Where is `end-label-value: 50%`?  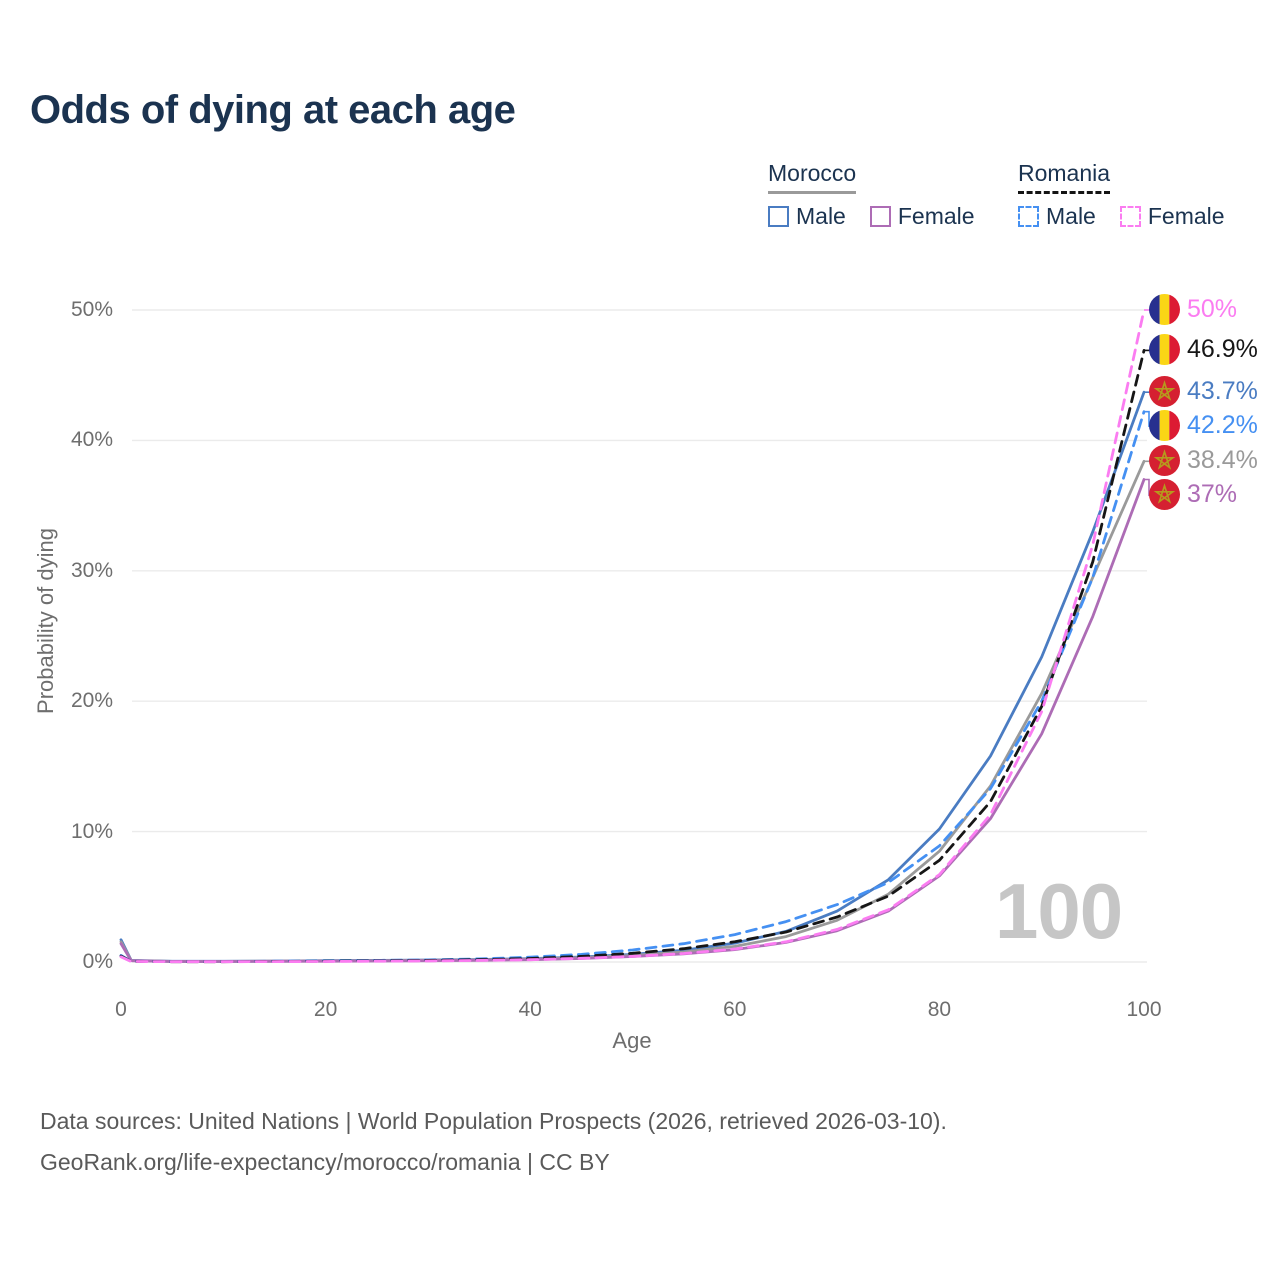
end-label-value: 50% is located at coordinates (1212, 309).